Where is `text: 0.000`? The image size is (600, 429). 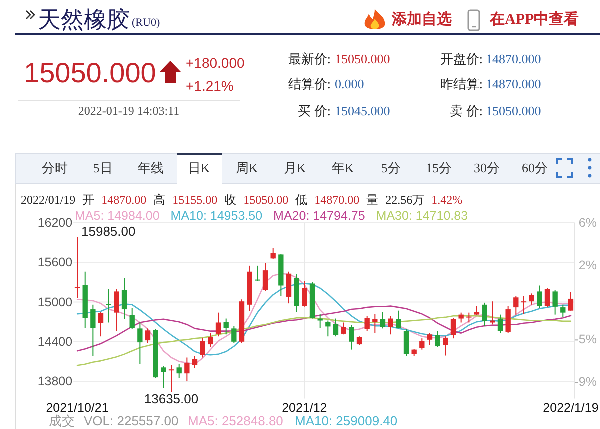
text: 0.000 is located at coordinates (349, 84).